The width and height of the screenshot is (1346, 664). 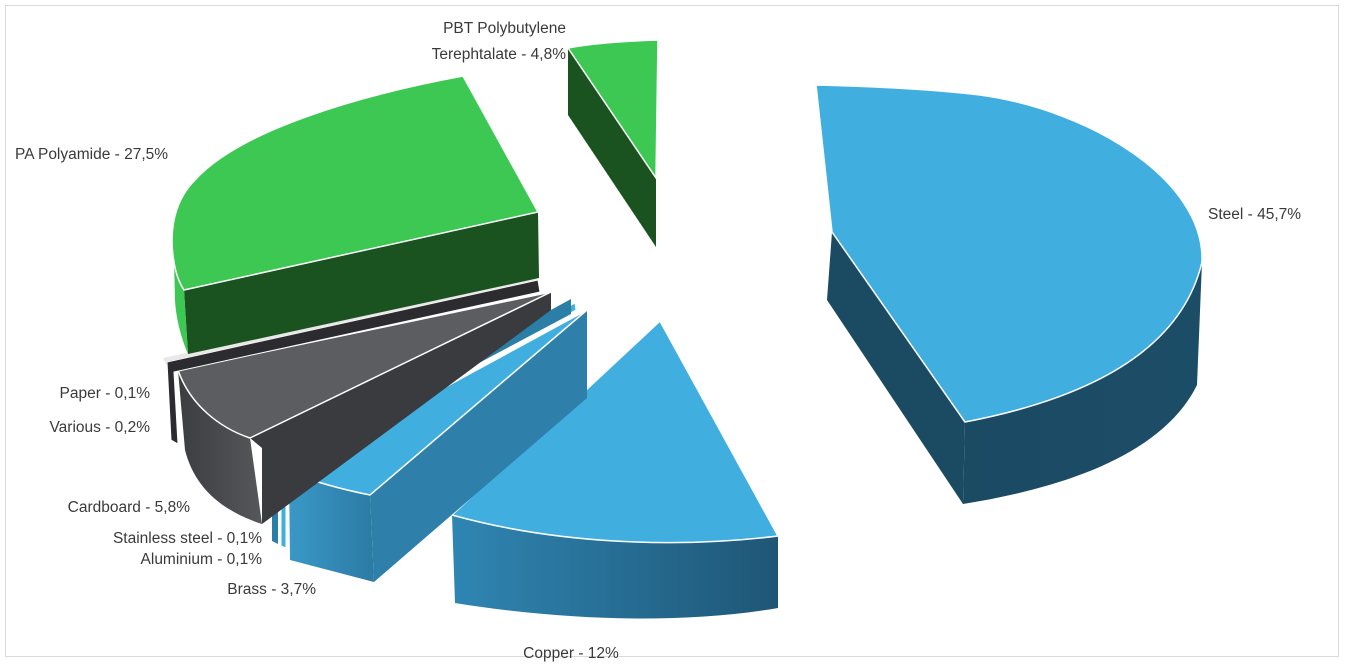 I want to click on slice-copper, so click(x=615, y=469).